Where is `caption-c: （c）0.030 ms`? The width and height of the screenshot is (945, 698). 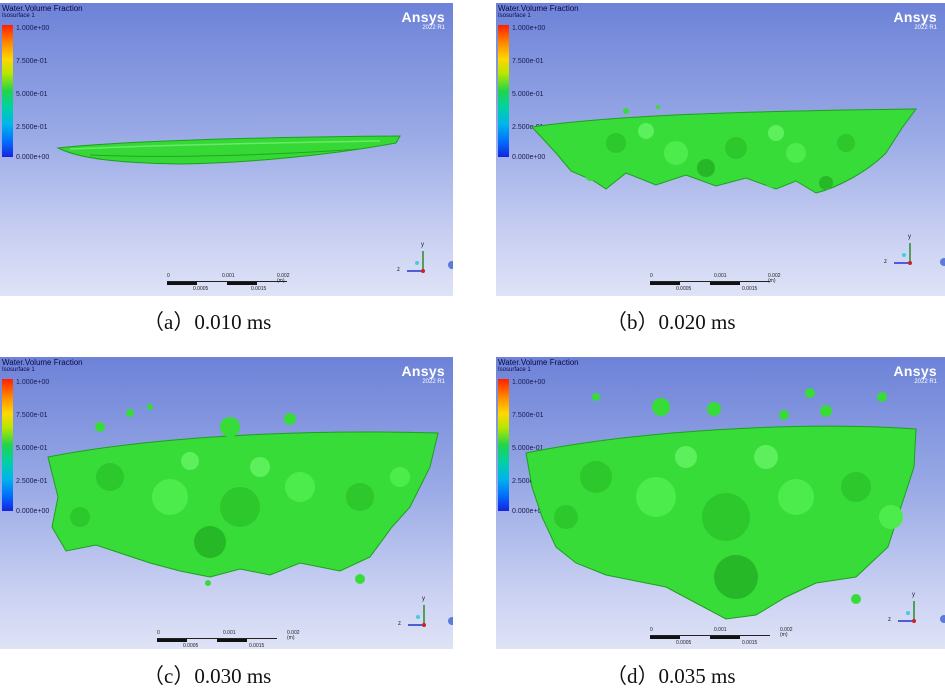 caption-c: （c）0.030 ms is located at coordinates (207, 676).